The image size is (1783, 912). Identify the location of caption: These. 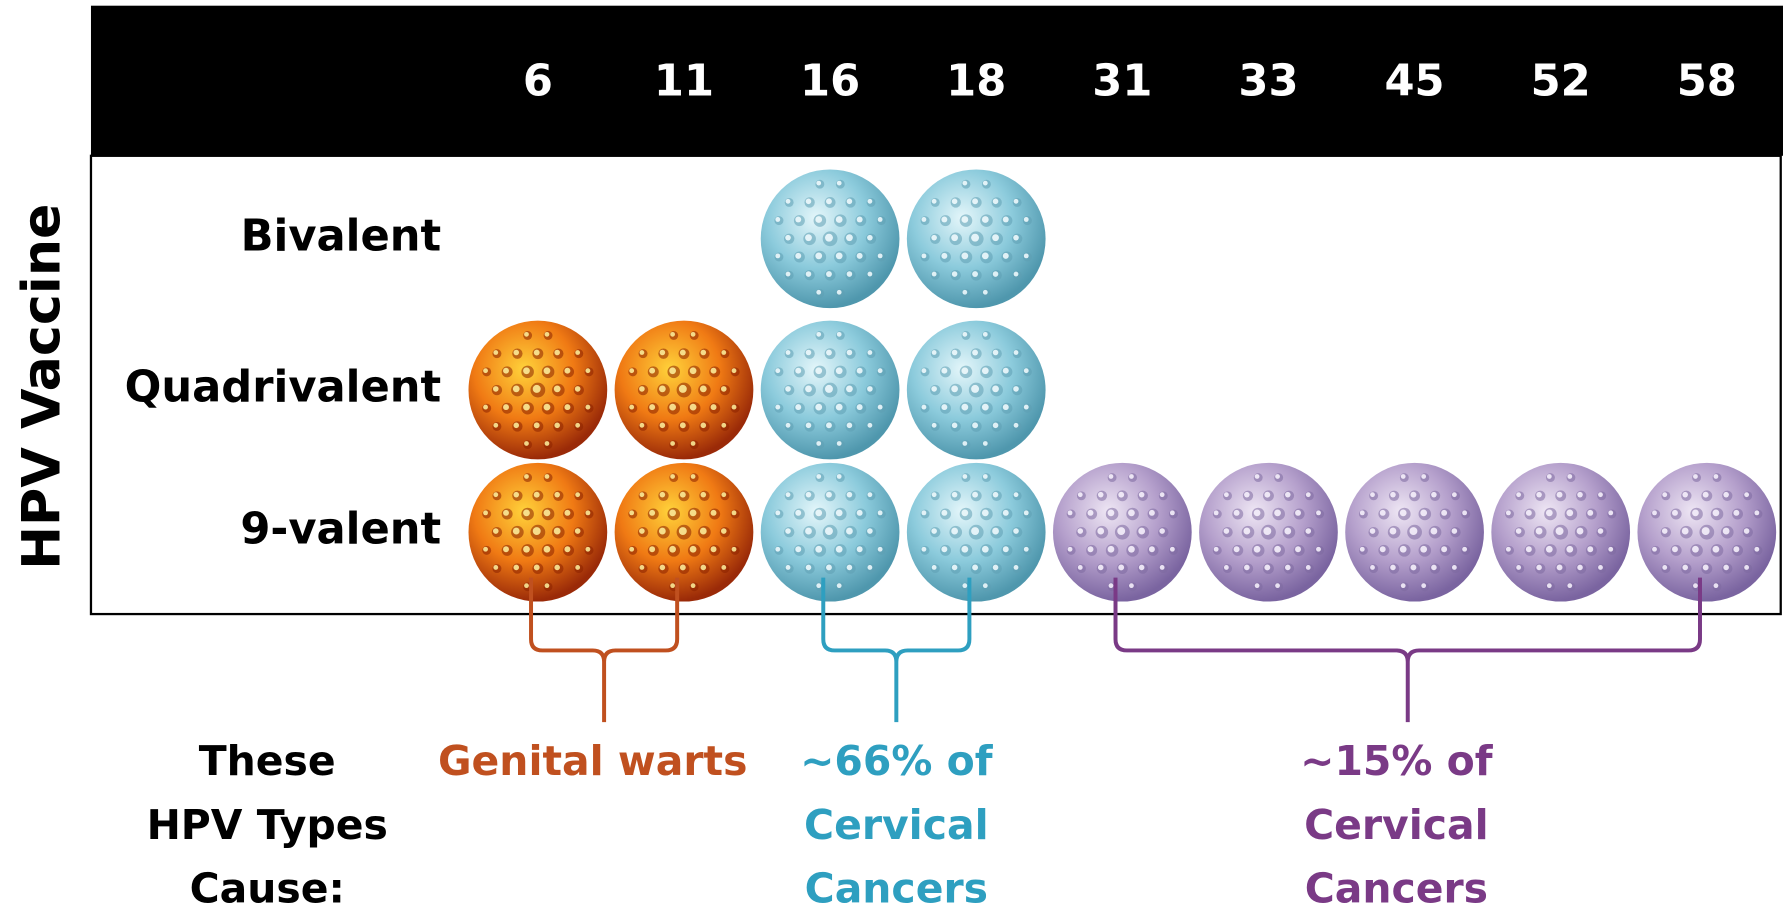
(267, 761).